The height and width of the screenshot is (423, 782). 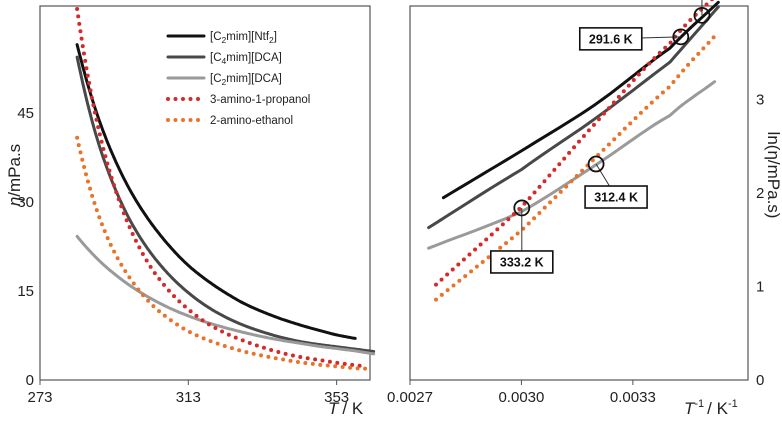 I want to click on legend-label: [C2mim][DCA], so click(x=246, y=80).